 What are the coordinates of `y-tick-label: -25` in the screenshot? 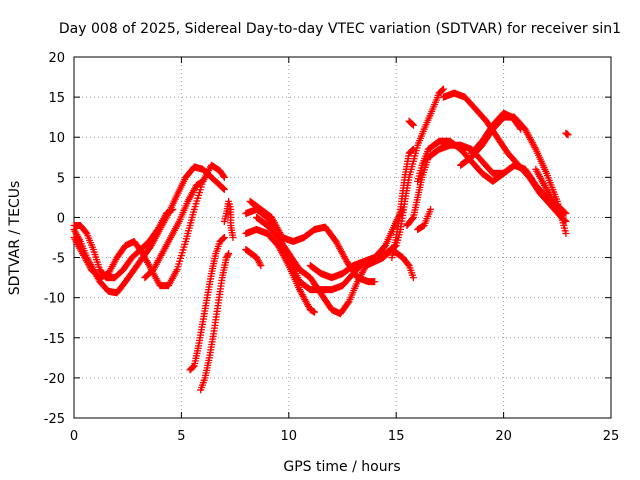 It's located at (54, 419).